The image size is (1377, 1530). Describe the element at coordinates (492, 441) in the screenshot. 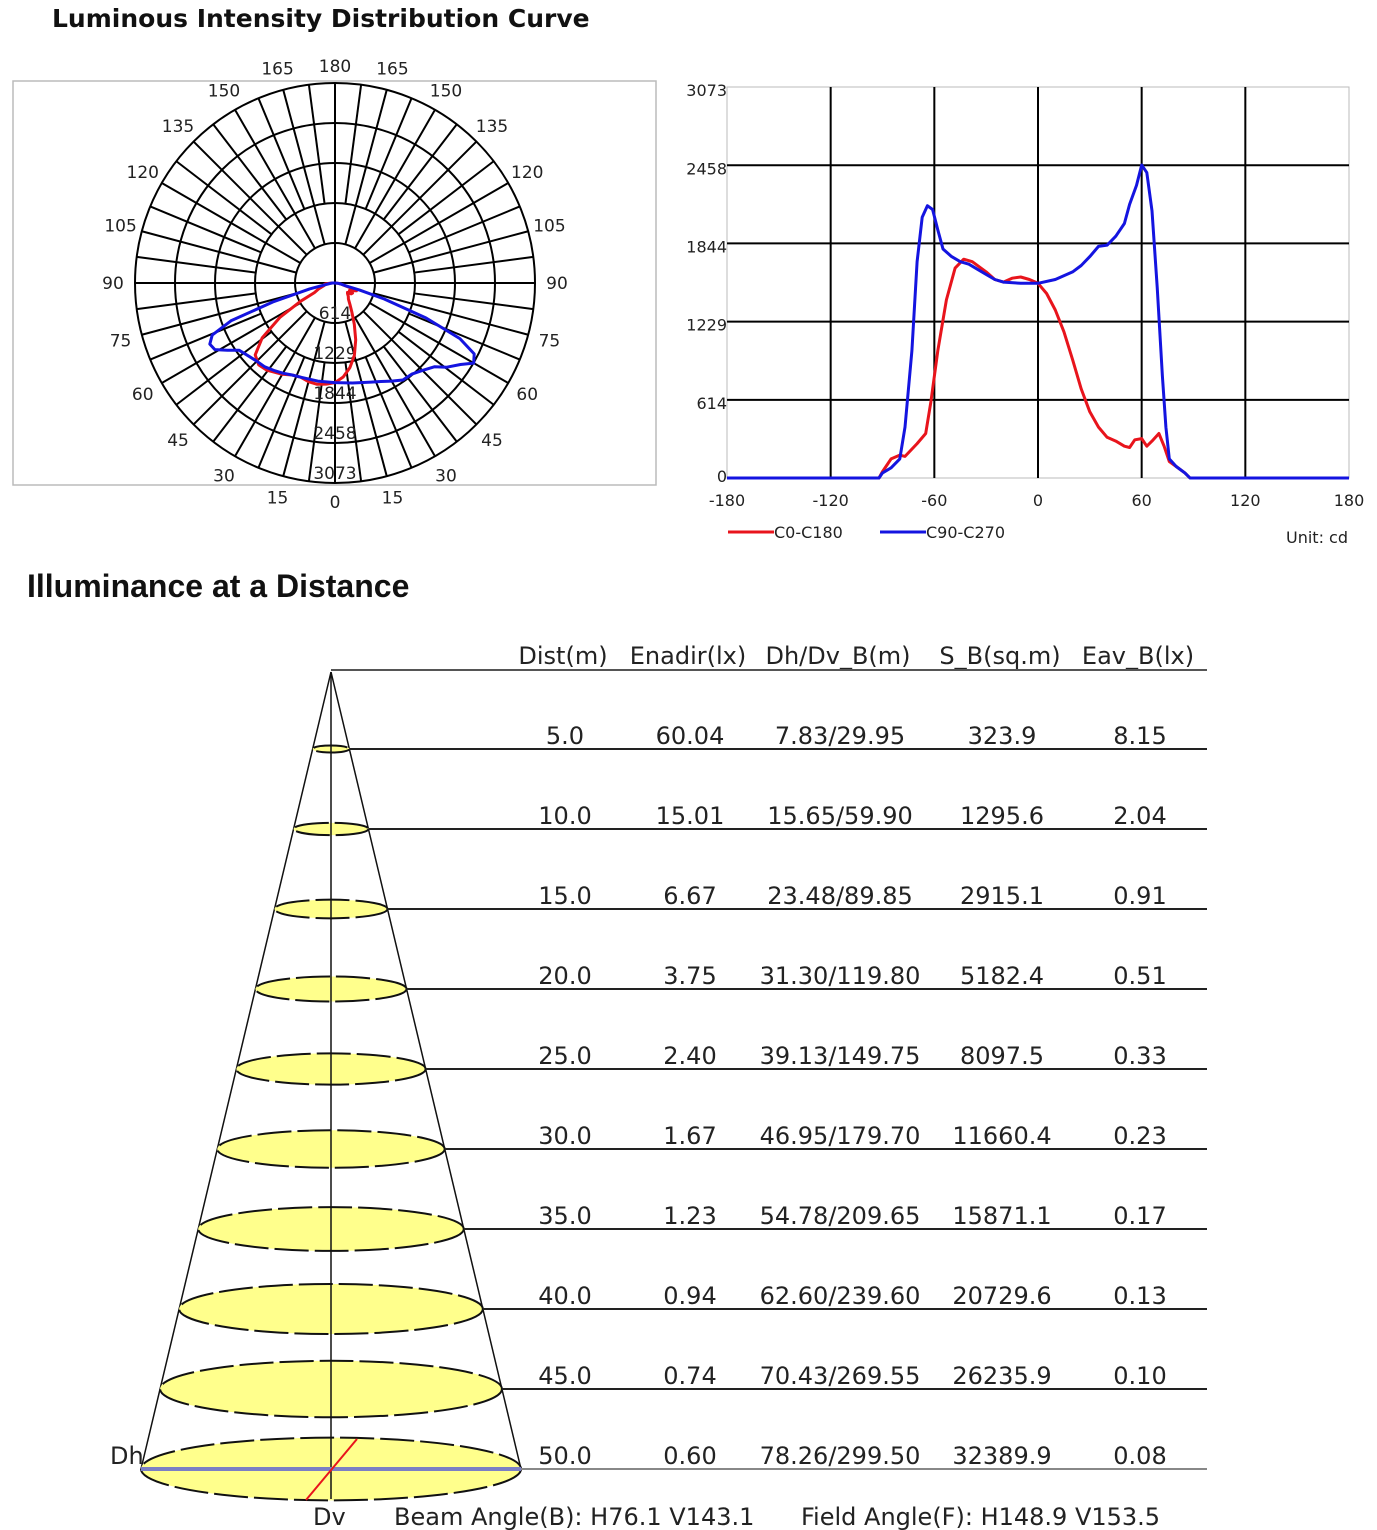

I see `polar-angle-label-right: 45` at that location.